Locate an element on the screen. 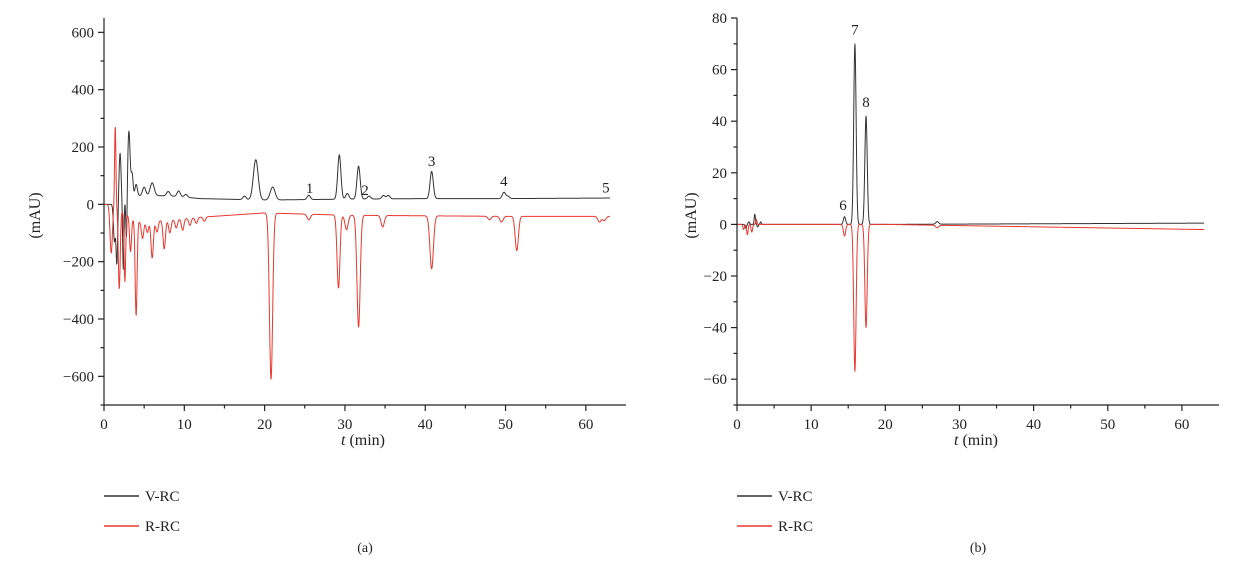 This screenshot has width=1250, height=571. y-tick-label: 600 is located at coordinates (83, 33).